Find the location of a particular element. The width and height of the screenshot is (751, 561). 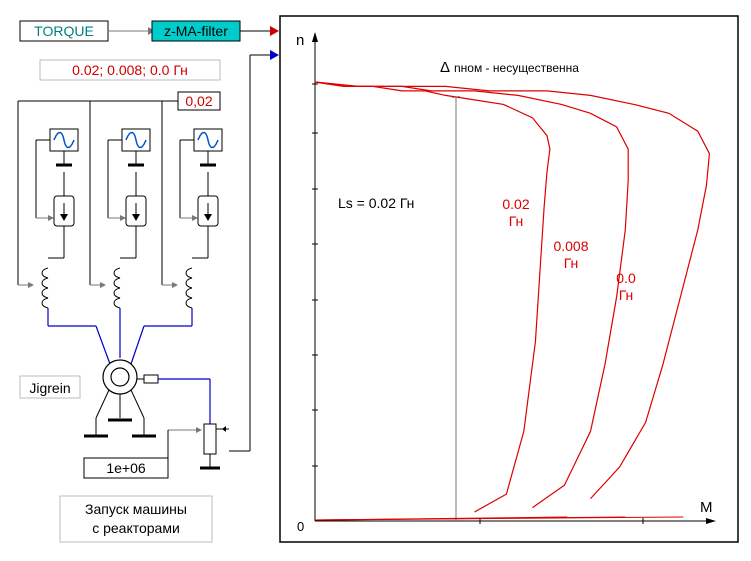

caption-line-1: Запуск машины is located at coordinates (136, 509).